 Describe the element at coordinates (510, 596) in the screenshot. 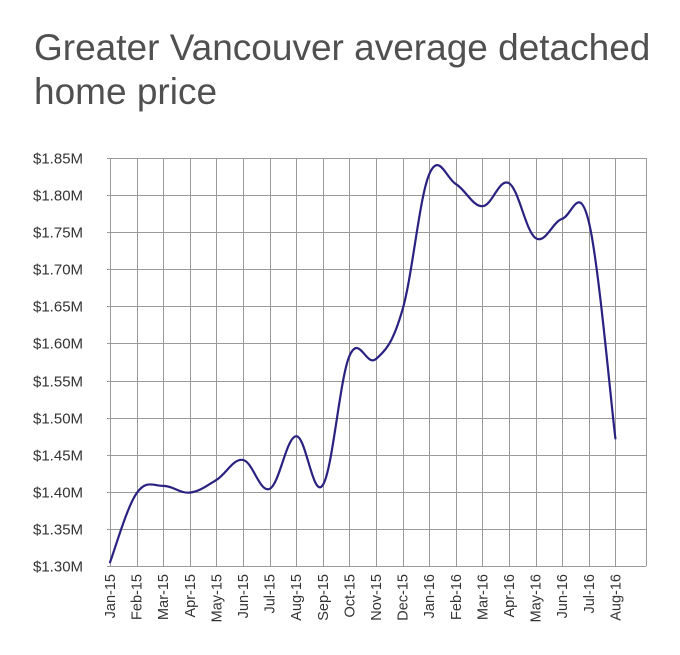

I see `x-tick-label: Apr-16` at that location.